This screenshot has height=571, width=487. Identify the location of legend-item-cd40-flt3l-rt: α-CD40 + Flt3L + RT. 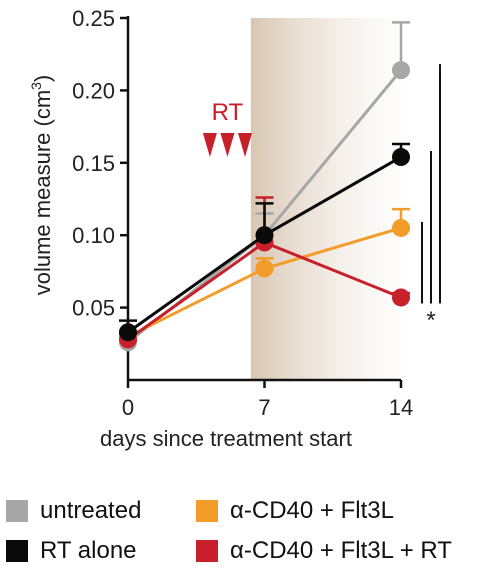
(324, 551).